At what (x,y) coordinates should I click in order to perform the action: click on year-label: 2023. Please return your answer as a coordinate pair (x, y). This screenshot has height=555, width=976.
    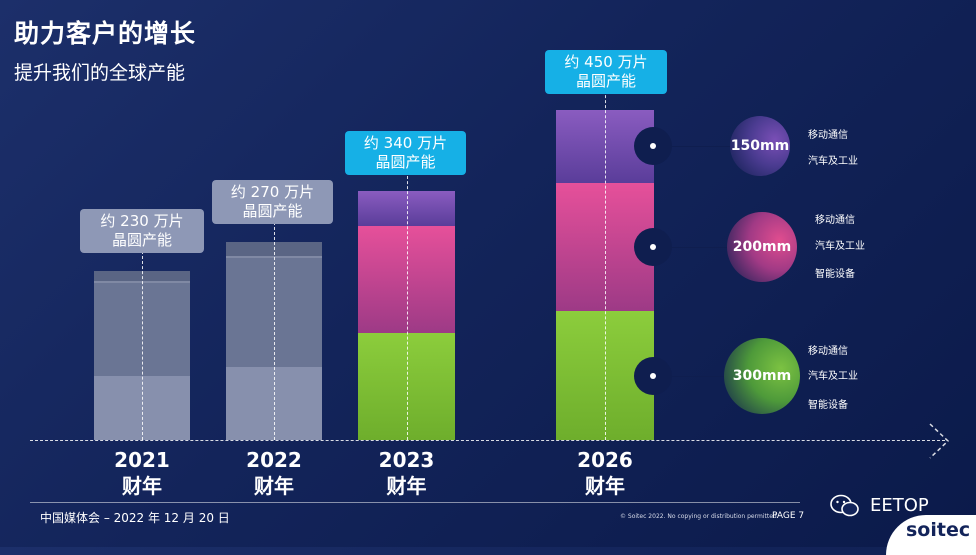
    Looking at the image, I should click on (406, 460).